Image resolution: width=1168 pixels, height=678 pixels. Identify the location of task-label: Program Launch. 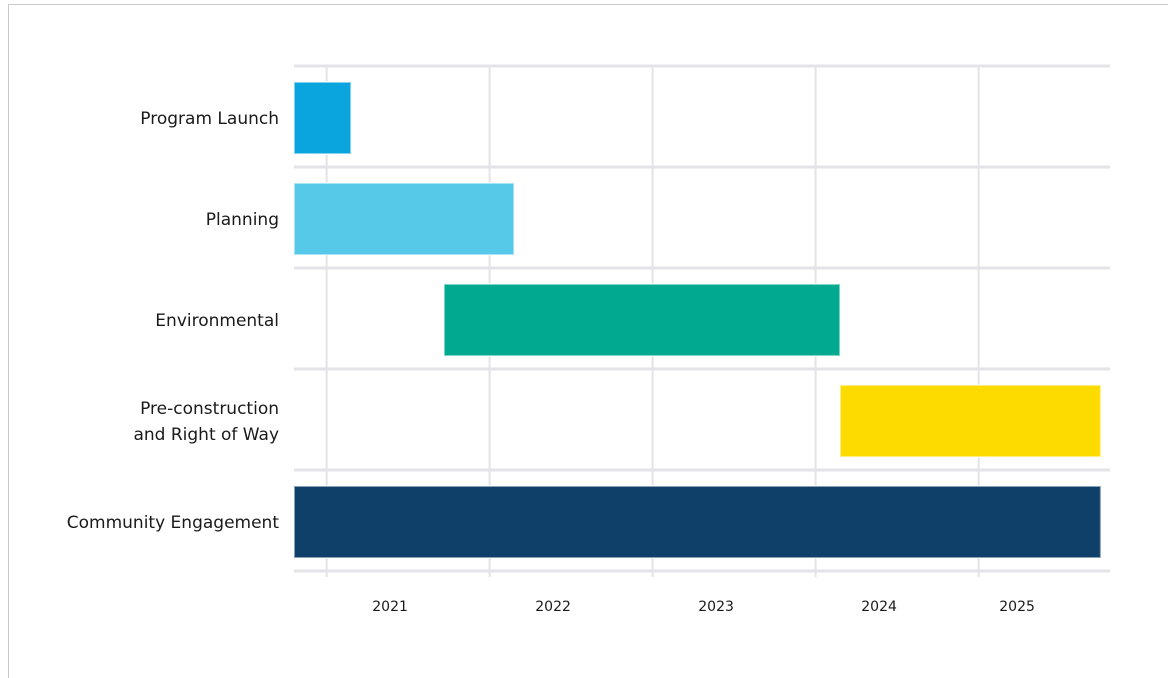
(209, 119).